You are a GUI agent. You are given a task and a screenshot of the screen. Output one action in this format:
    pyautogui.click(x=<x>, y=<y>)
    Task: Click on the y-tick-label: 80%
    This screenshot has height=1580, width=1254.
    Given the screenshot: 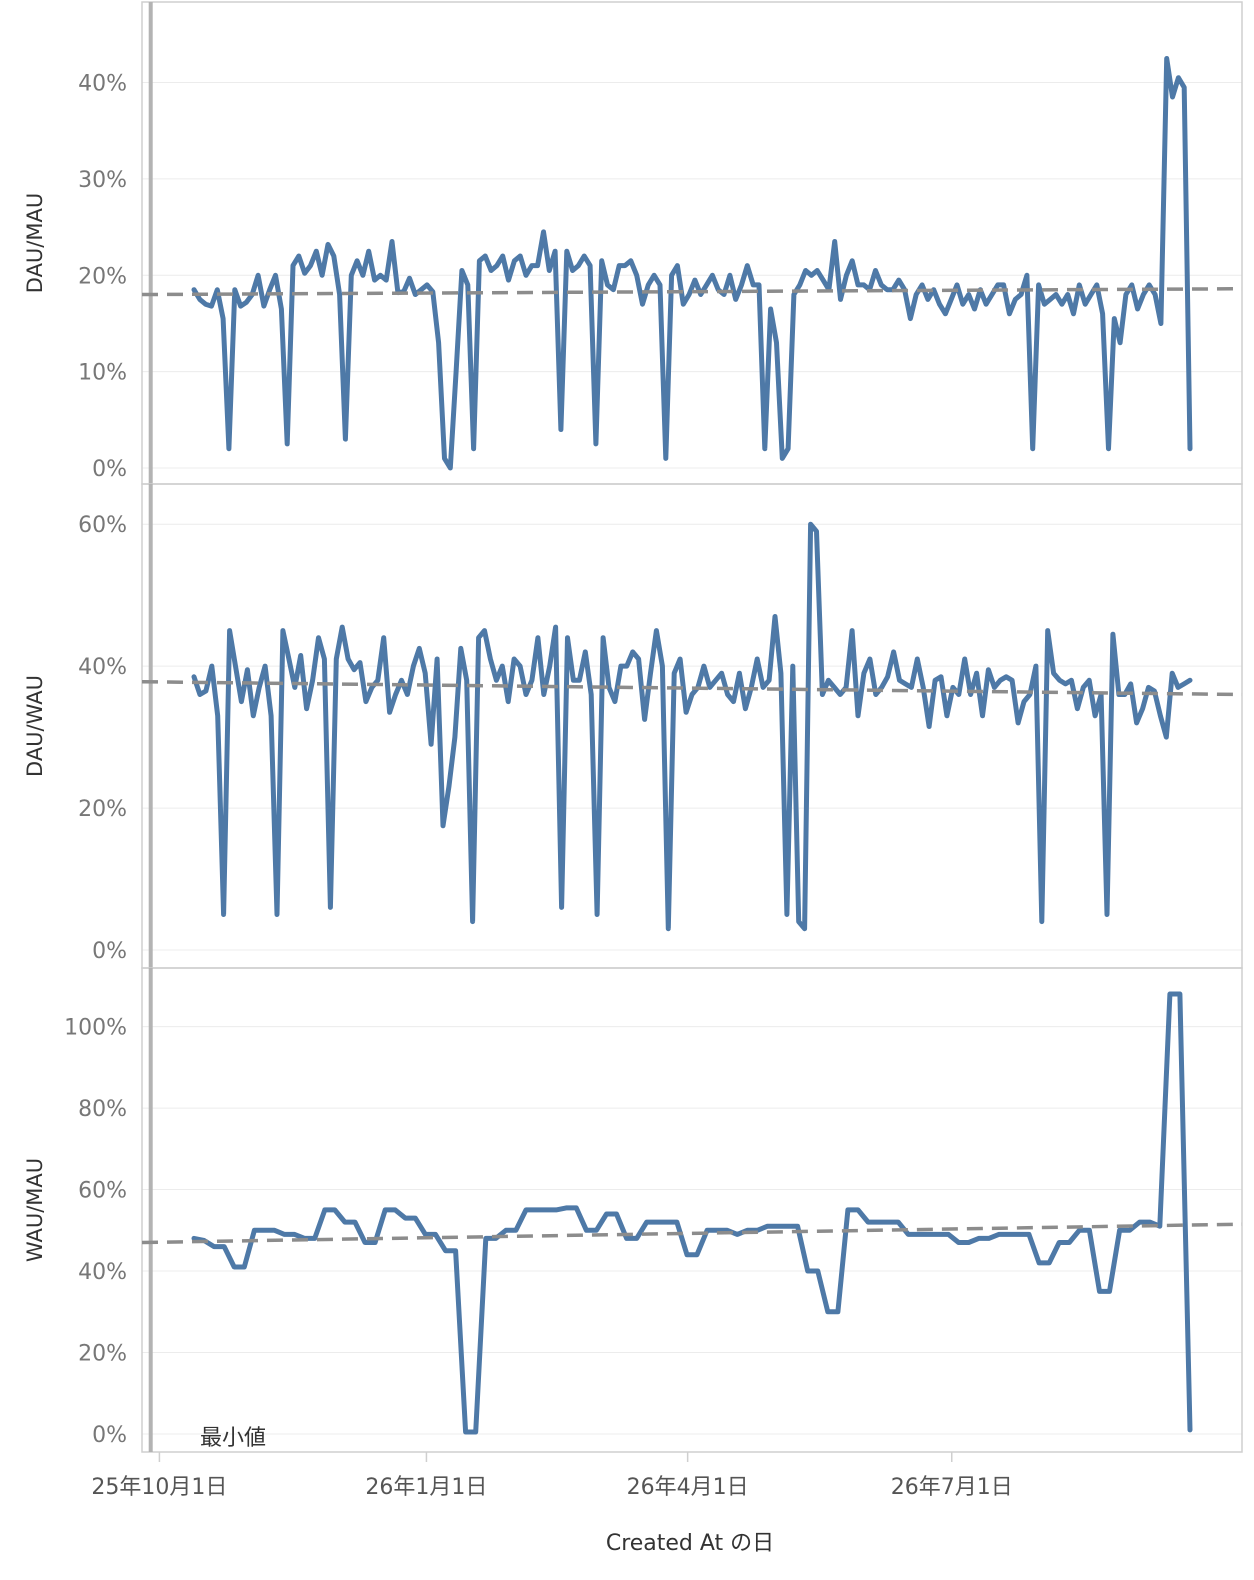 What is the action you would take?
    pyautogui.click(x=102, y=1109)
    